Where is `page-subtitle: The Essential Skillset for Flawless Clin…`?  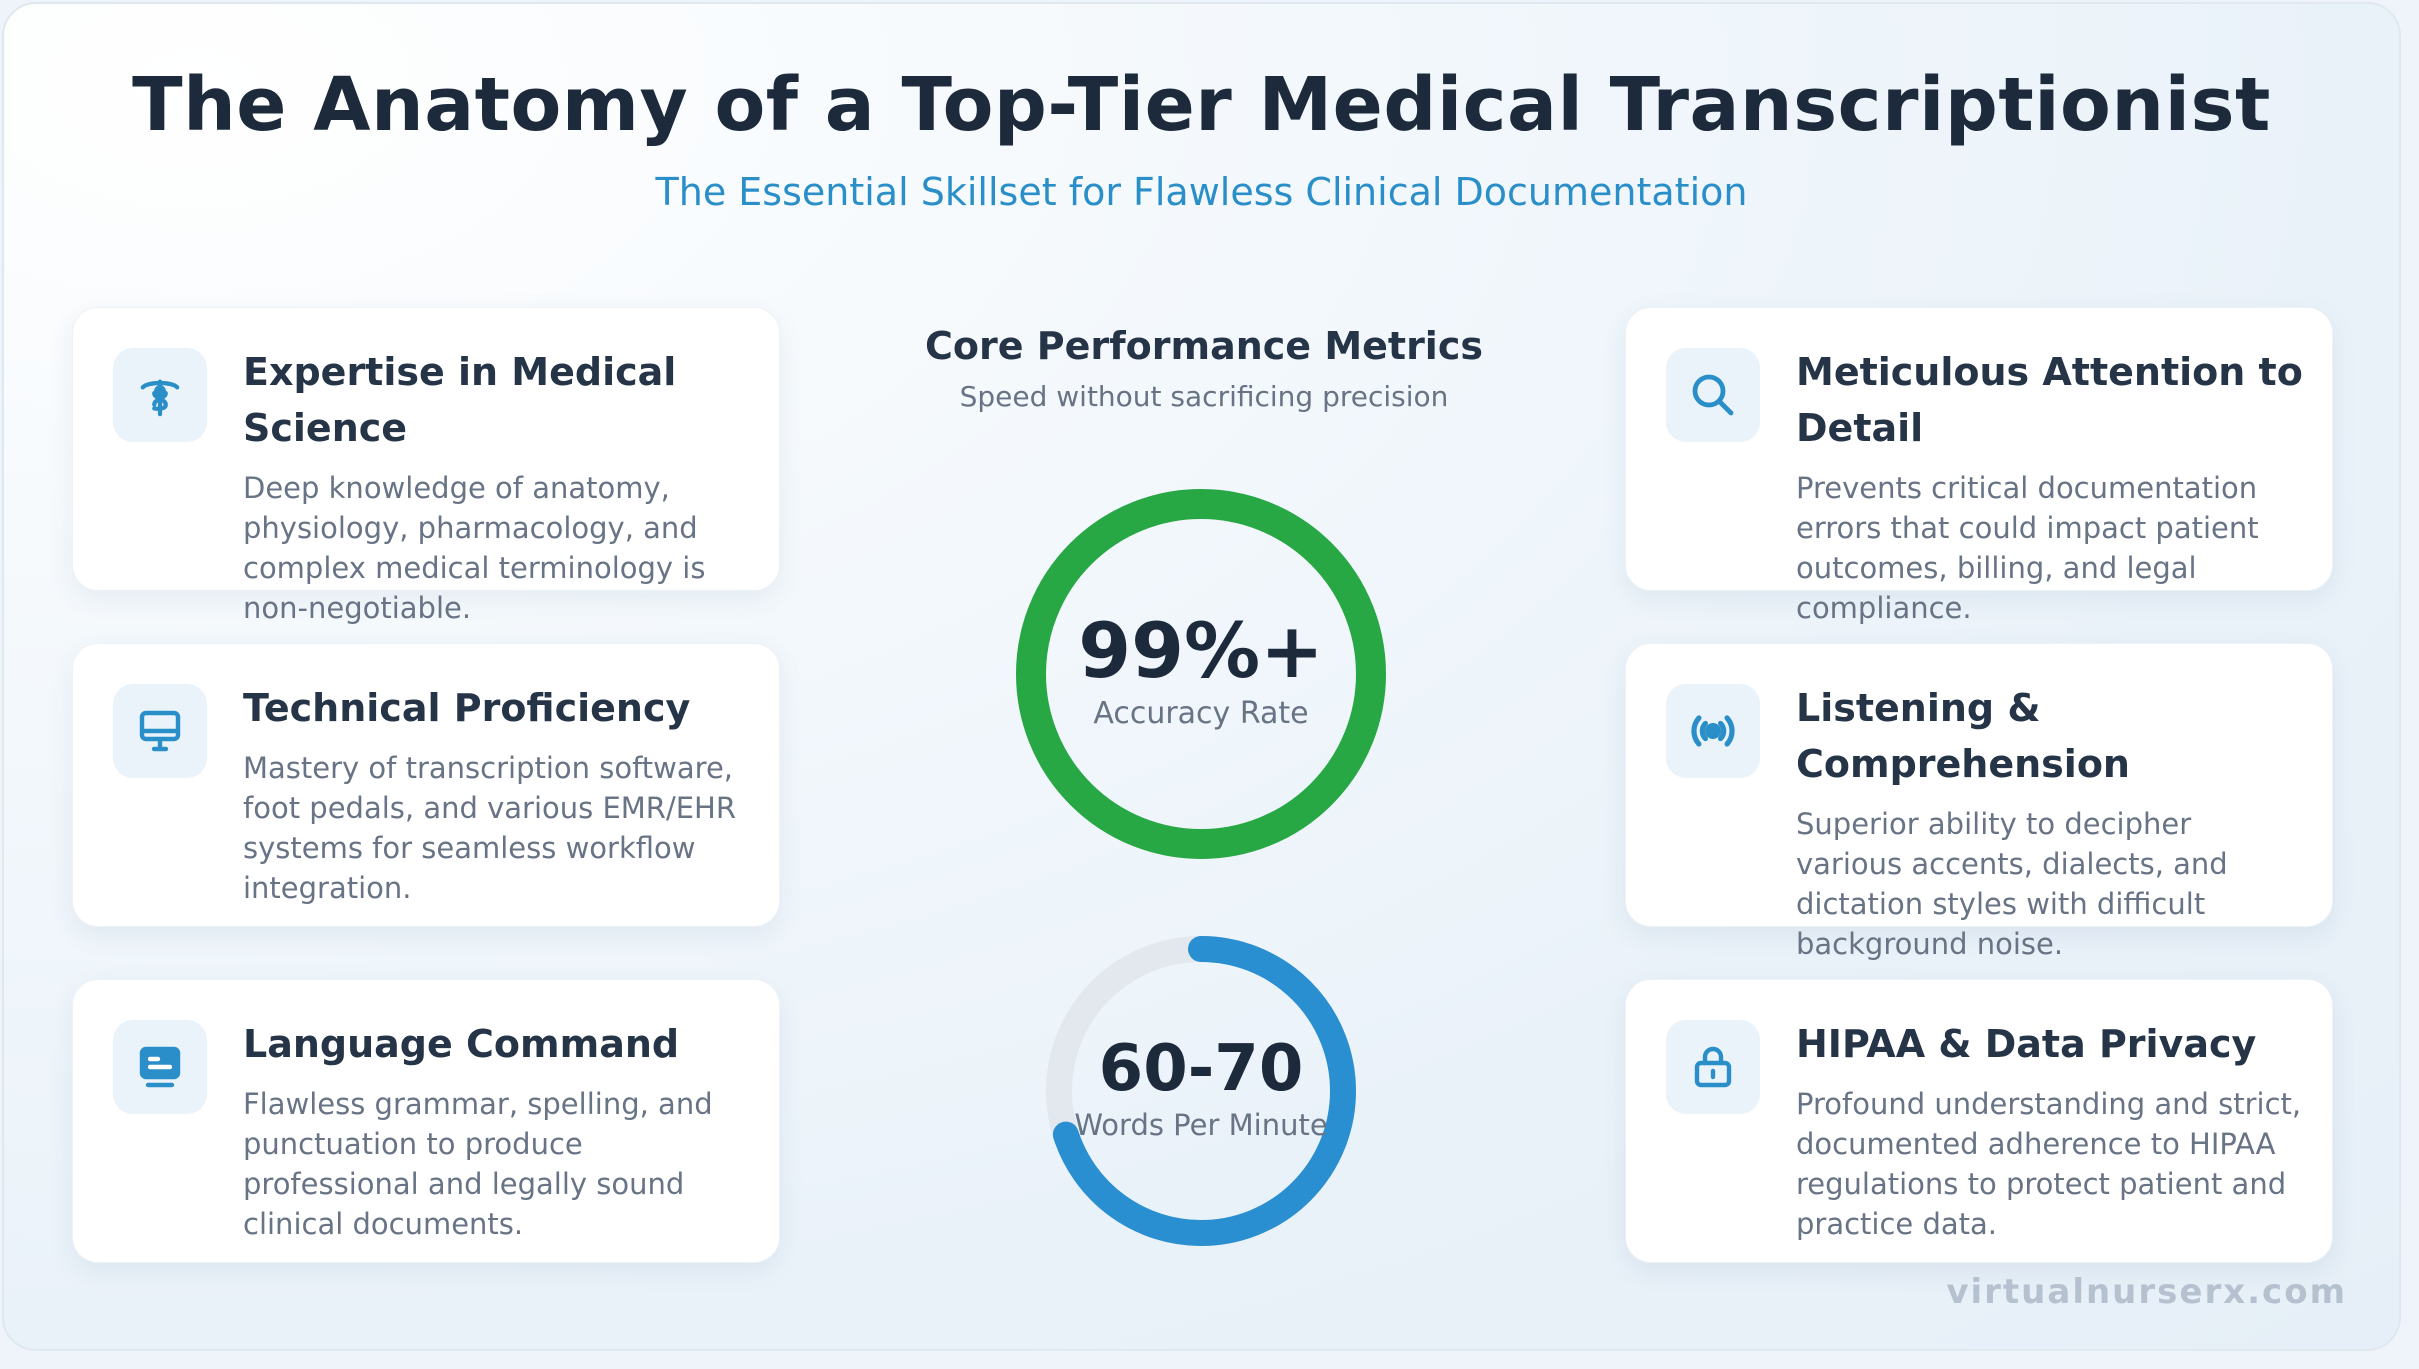
page-subtitle: The Essential Skillset for Flawless Clin… is located at coordinates (1201, 192).